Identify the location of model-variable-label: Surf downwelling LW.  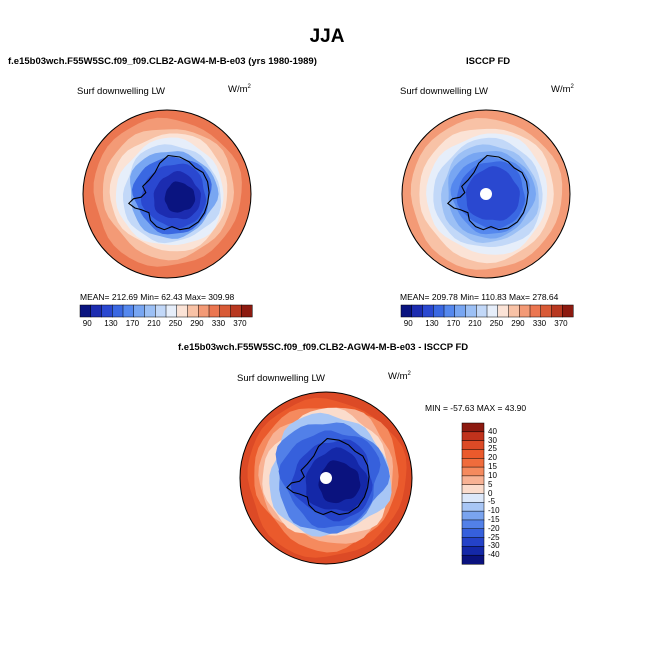
(121, 91).